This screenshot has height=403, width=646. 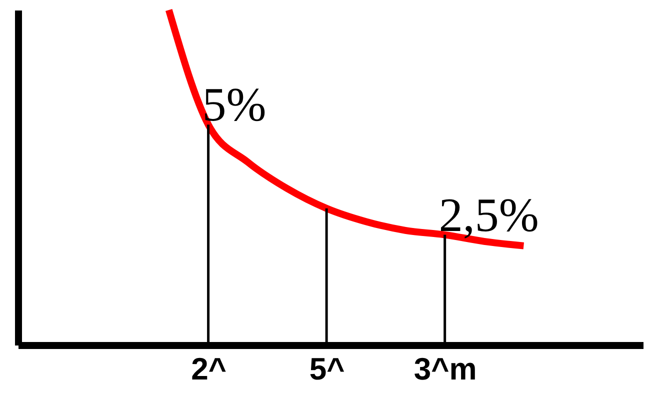 What do you see at coordinates (445, 369) in the screenshot?
I see `x-tick-label: 3^m` at bounding box center [445, 369].